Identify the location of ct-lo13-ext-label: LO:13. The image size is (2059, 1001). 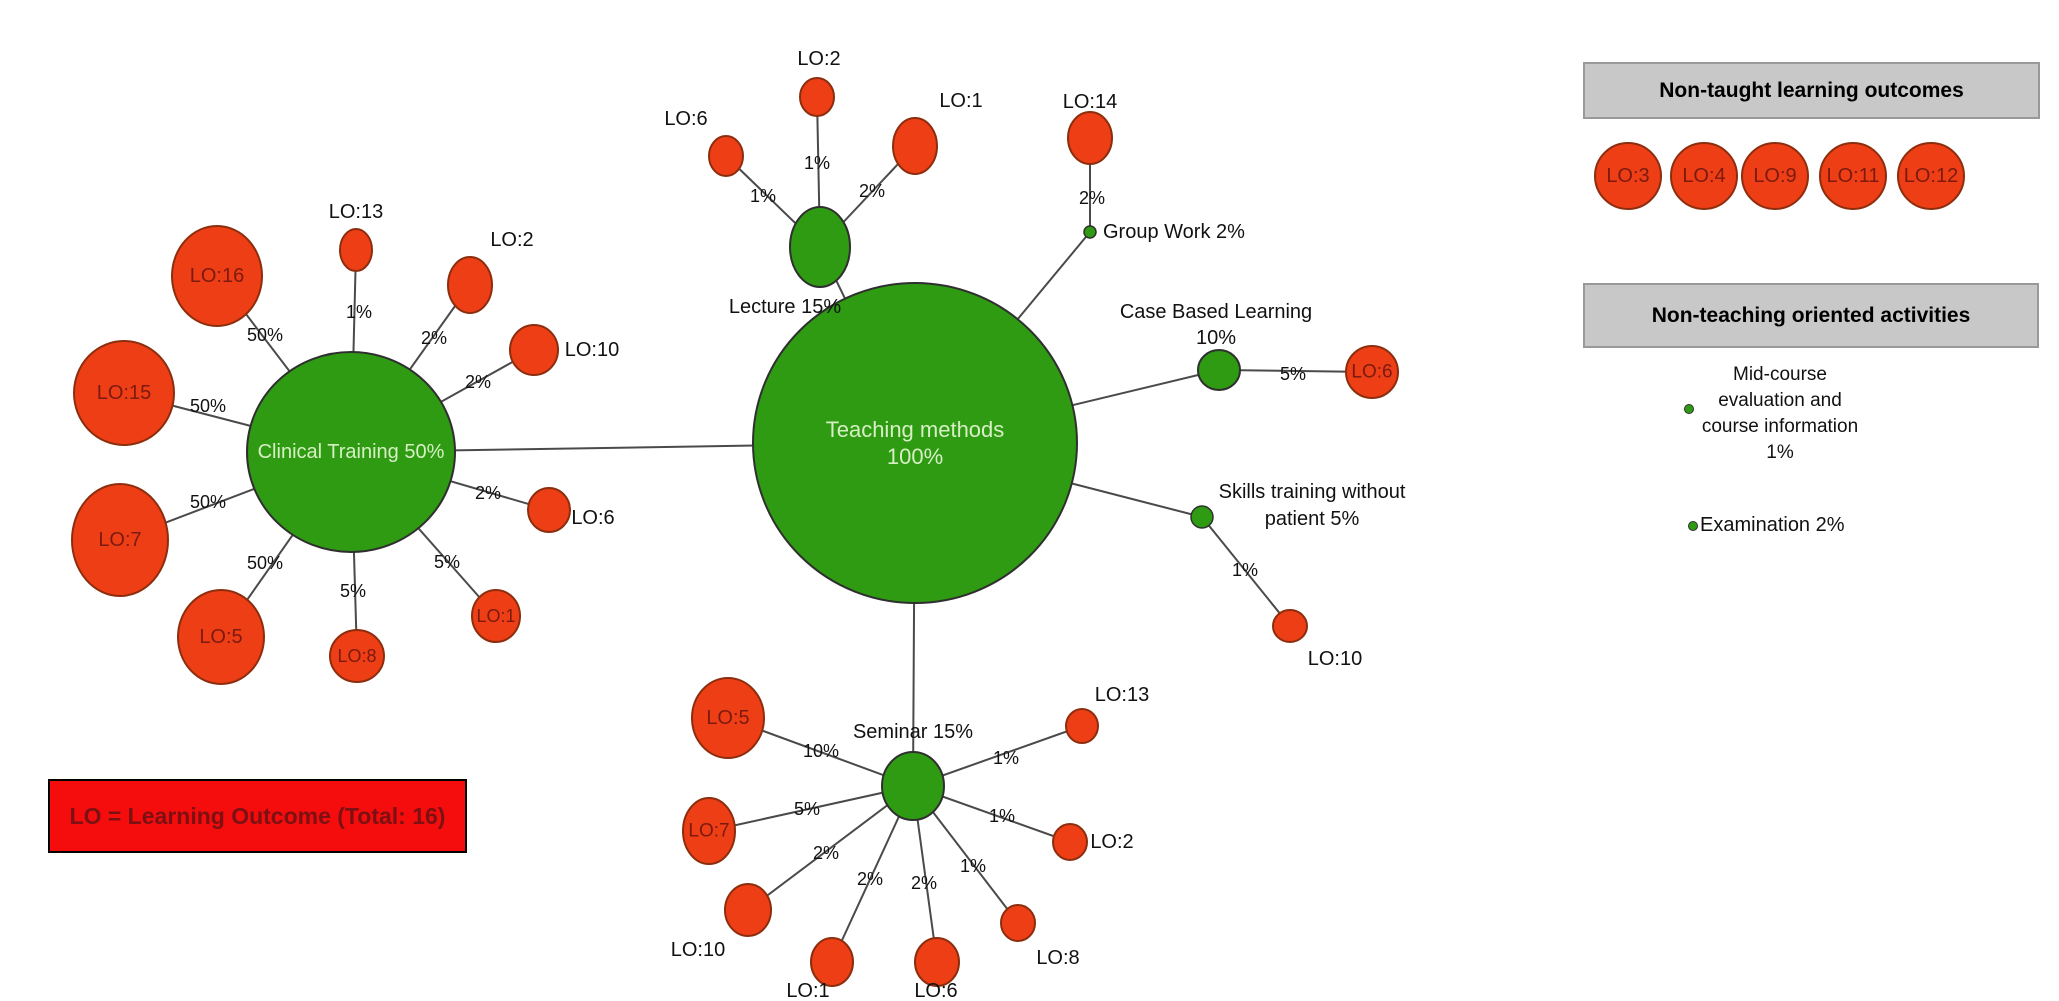
(356, 212).